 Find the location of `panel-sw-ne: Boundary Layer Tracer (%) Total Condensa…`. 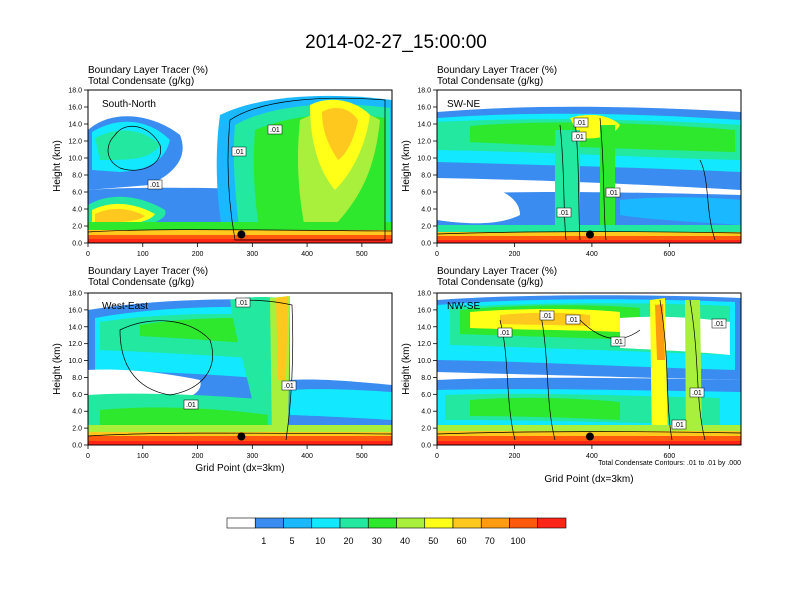

panel-sw-ne: Boundary Layer Tracer (%) Total Condensa… is located at coordinates (571, 161).